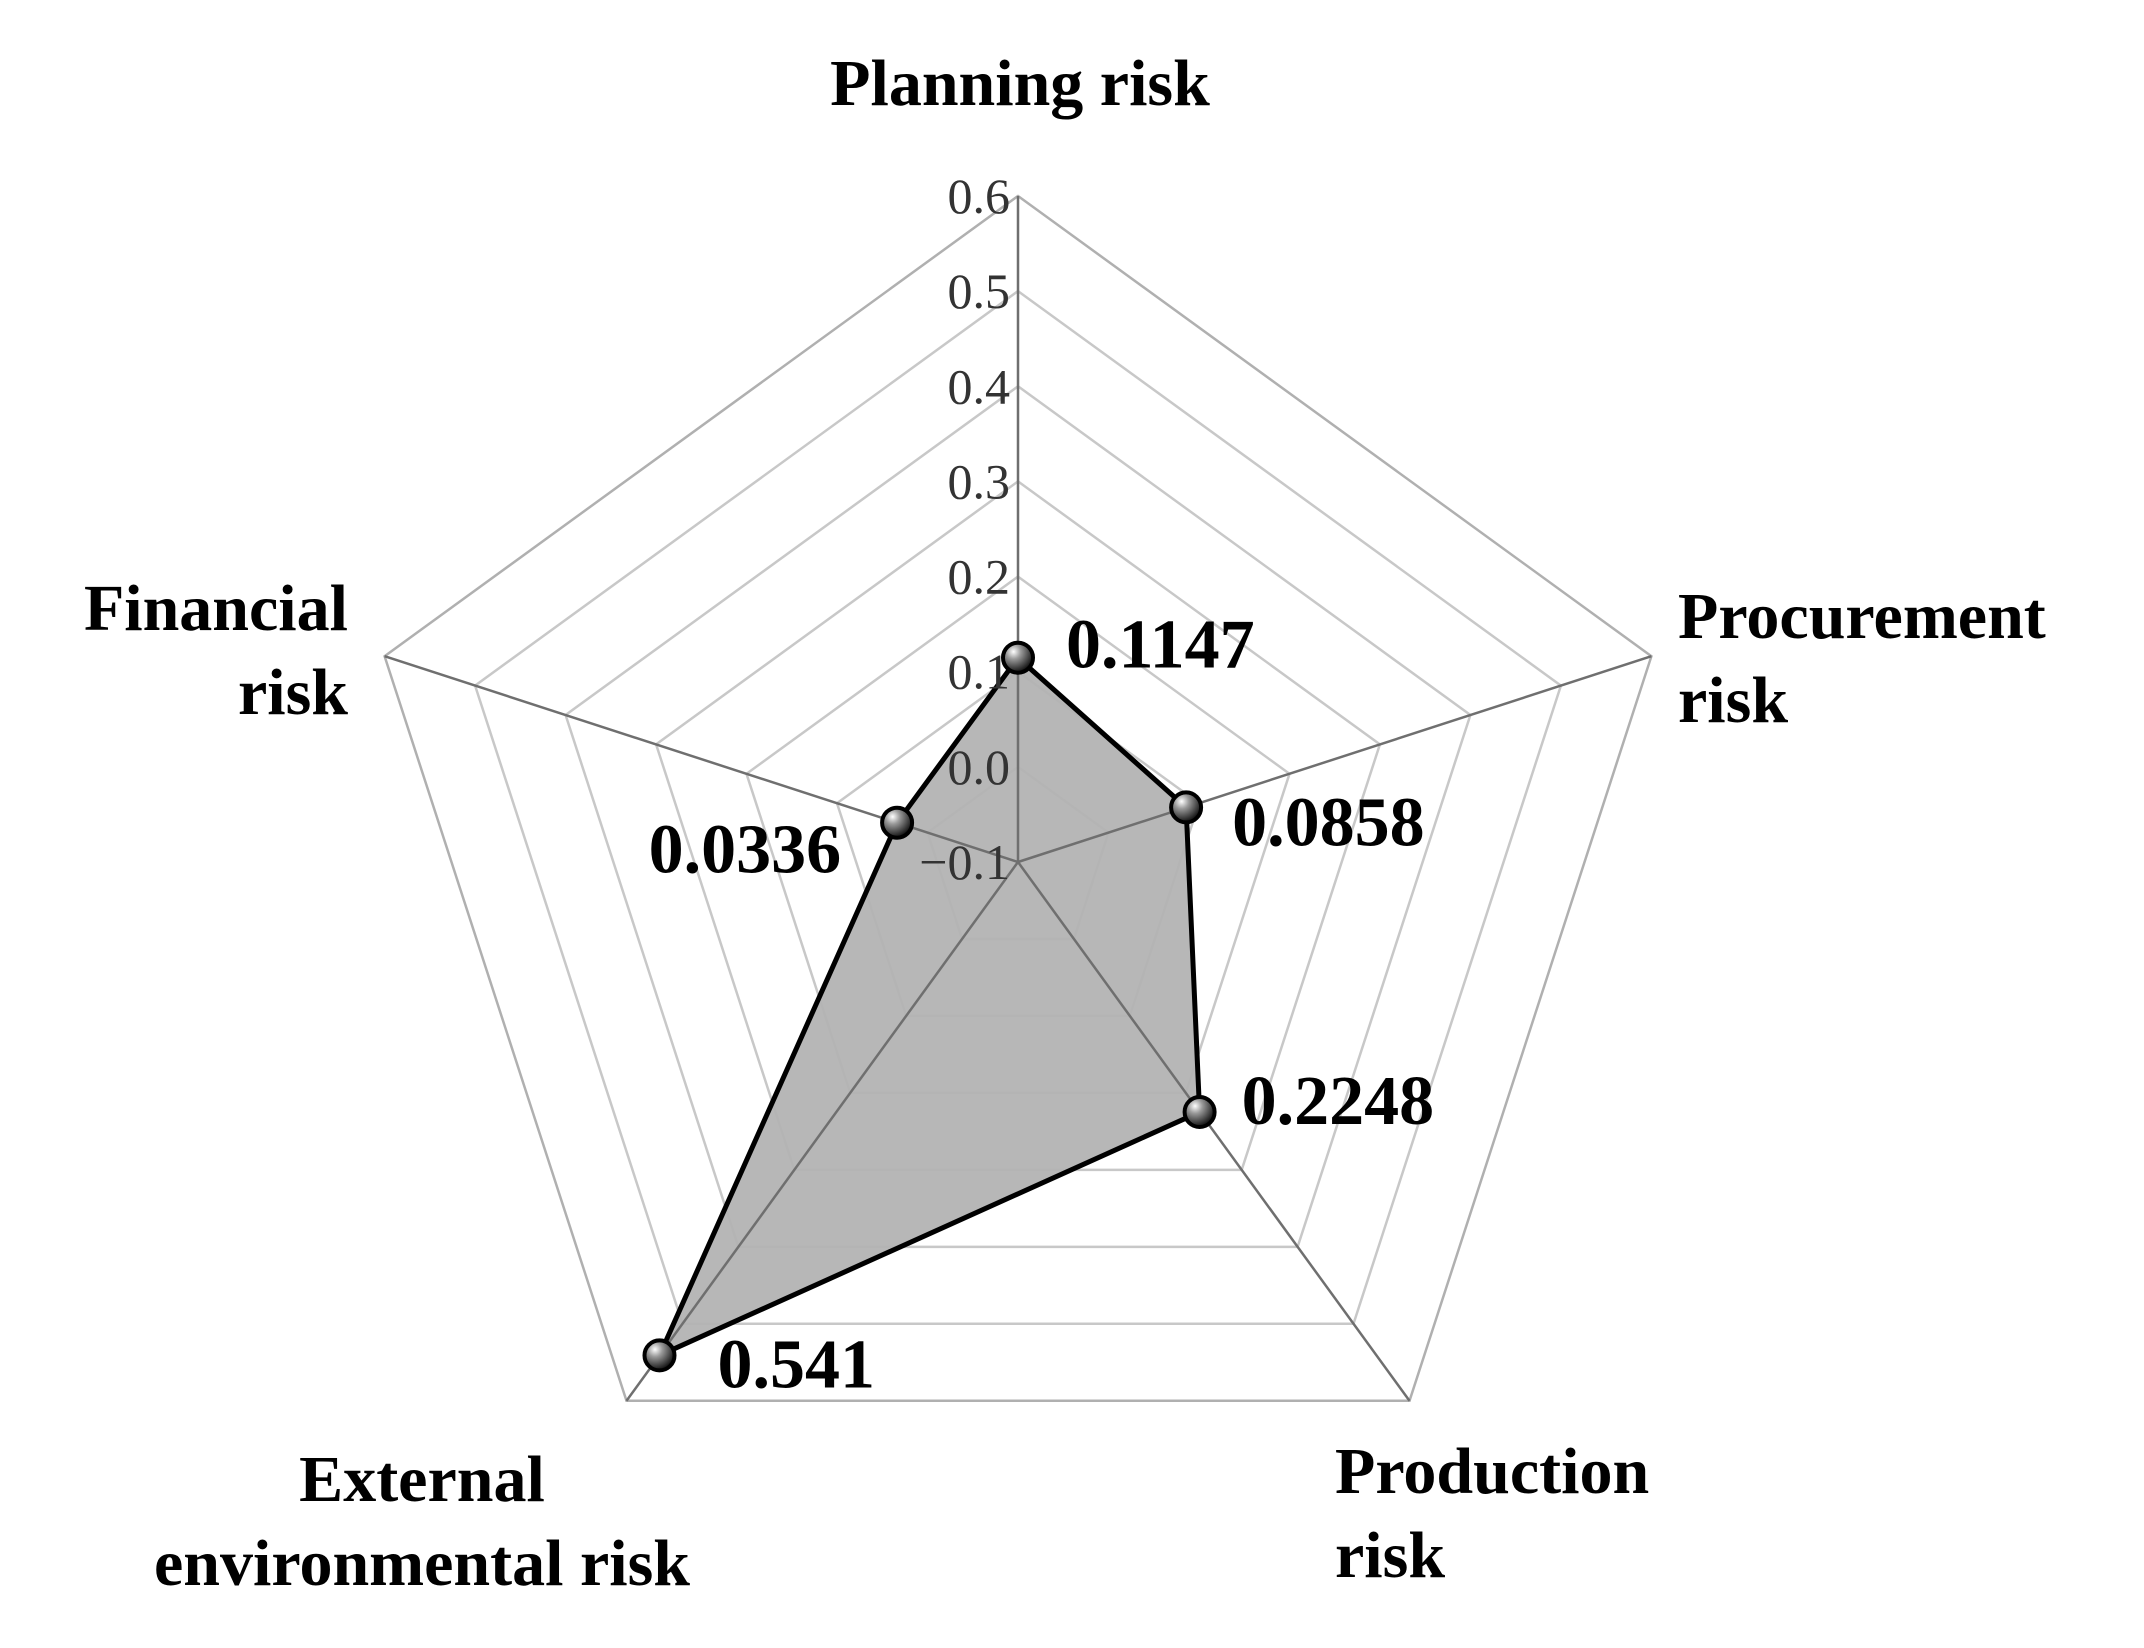 The height and width of the screenshot is (1648, 2144). Describe the element at coordinates (964, 862) in the screenshot. I see `radial-tick-label: −0.1` at that location.